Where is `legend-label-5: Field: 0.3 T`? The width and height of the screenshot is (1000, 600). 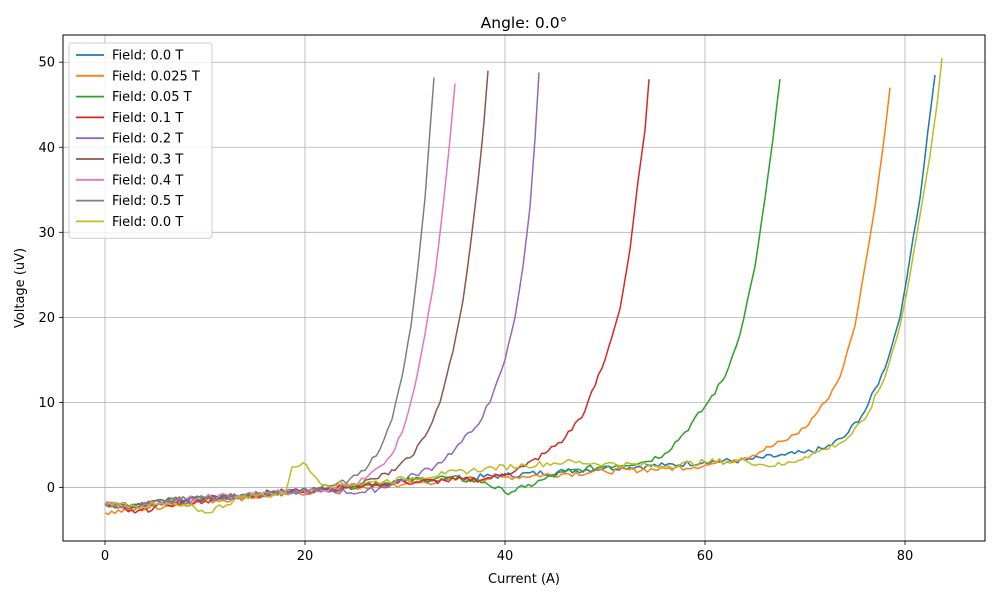 legend-label-5: Field: 0.3 T is located at coordinates (147, 160).